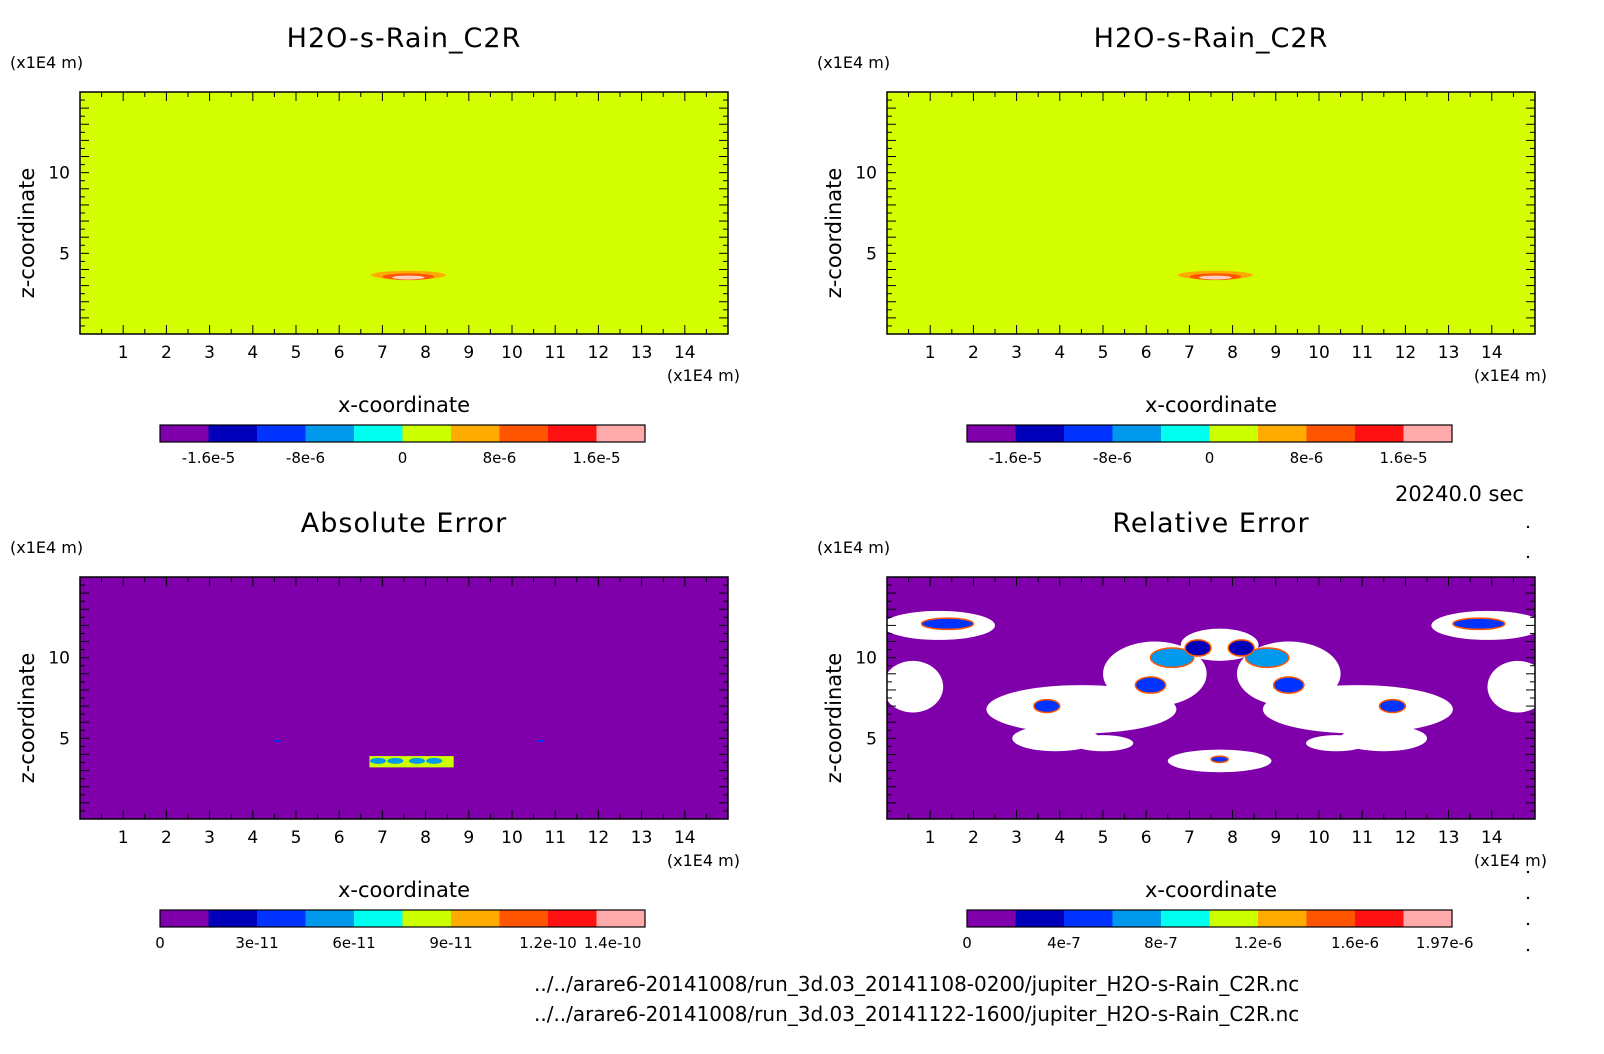  Describe the element at coordinates (1232, 838) in the screenshot. I see `x-tick-label: 8` at that location.